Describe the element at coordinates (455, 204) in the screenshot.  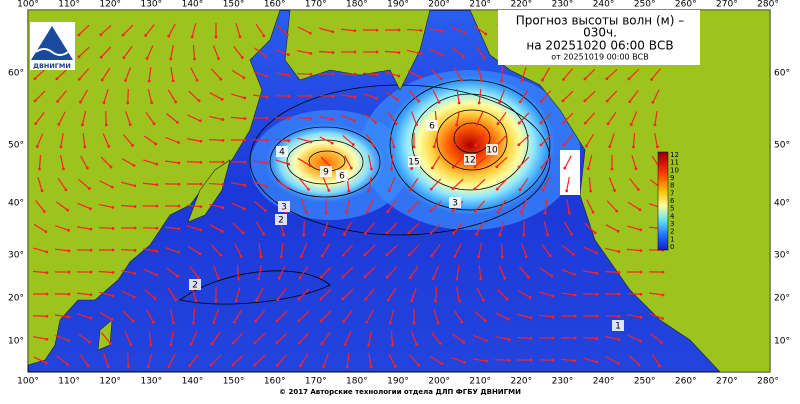
I see `contour-label: 3` at that location.